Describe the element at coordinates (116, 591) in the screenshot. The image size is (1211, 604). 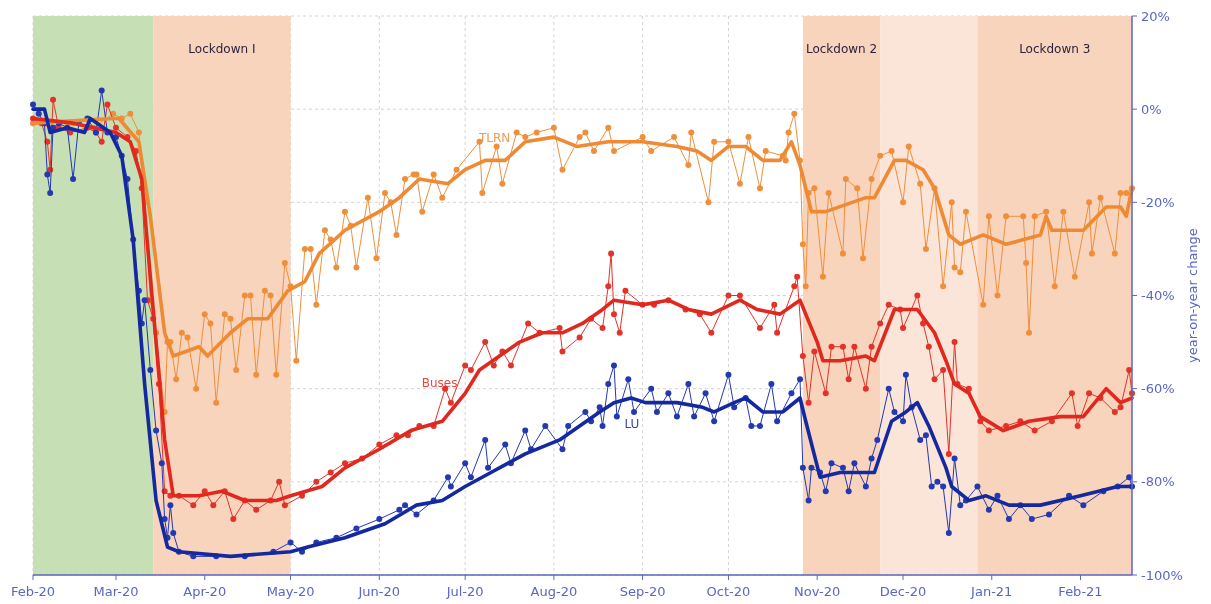
I see `x-tick-label: Mar-20` at that location.